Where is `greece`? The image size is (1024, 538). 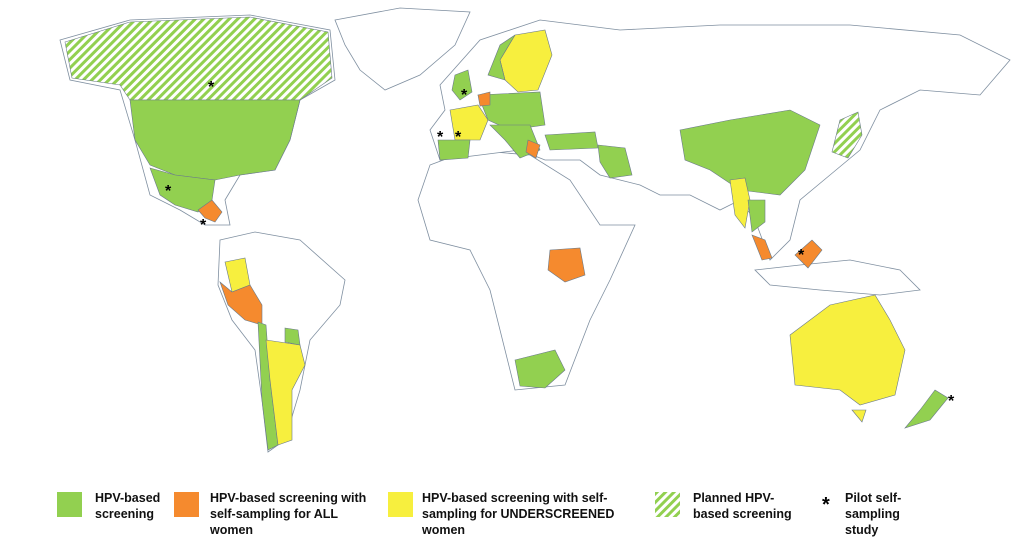 greece is located at coordinates (533, 149).